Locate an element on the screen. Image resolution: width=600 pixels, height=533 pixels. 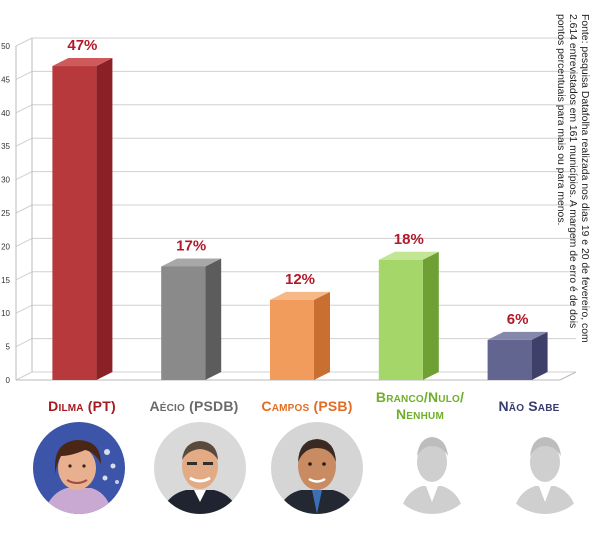
value-label-aecio: 17% is located at coordinates (191, 245).